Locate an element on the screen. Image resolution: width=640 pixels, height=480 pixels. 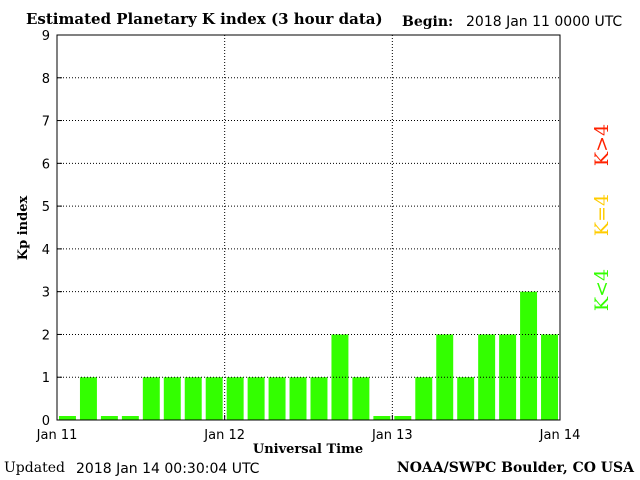
x-tick-label: Jan 11 is located at coordinates (57, 435).